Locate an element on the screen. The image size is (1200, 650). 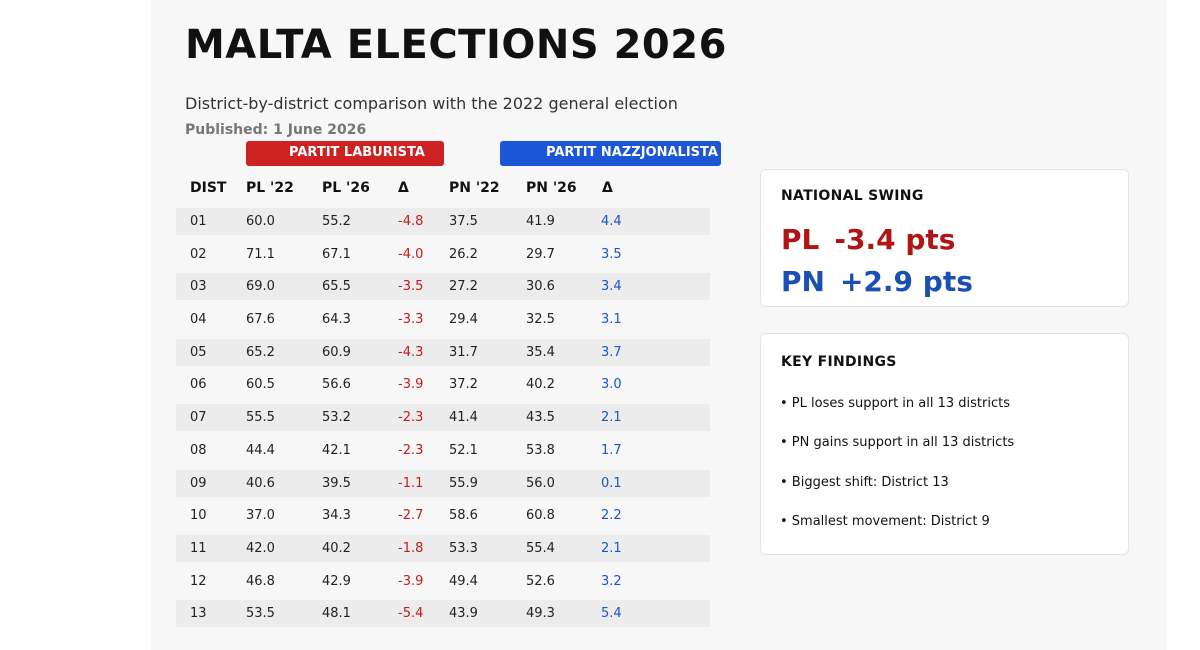
pn22-cell: 53.3 is located at coordinates (463, 548).